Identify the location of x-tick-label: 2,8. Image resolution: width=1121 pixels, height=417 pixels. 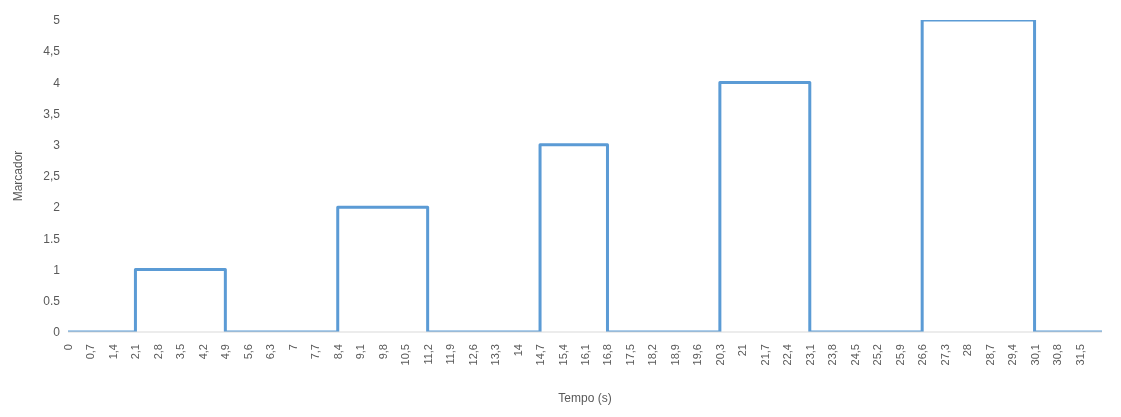
(157, 352).